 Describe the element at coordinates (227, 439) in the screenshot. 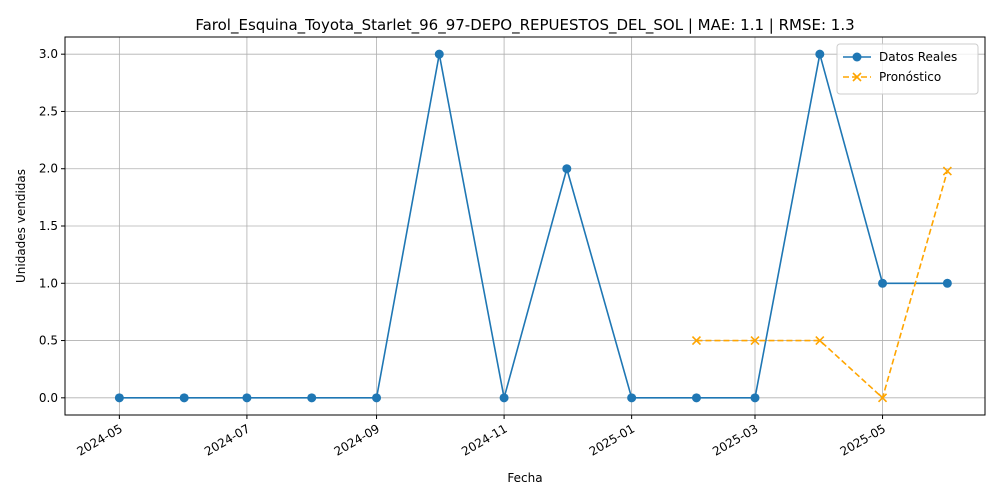

I see `x-tick-label: 2024-07` at that location.